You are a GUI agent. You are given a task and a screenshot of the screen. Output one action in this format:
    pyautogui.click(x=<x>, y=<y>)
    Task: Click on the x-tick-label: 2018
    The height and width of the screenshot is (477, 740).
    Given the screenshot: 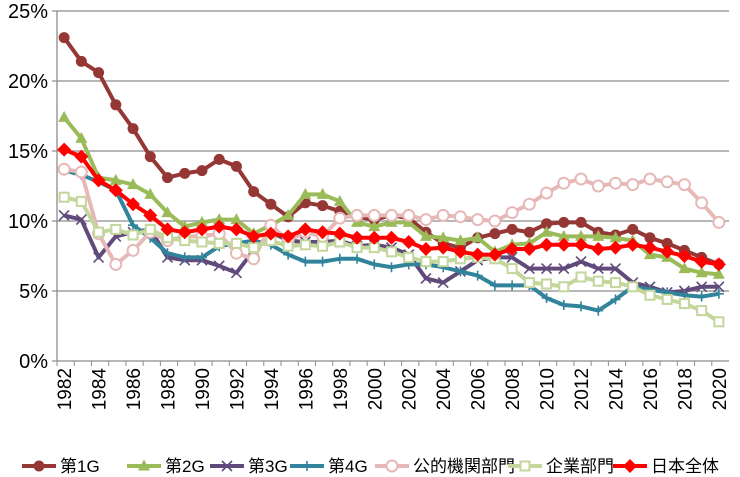 What is the action you would take?
    pyautogui.click(x=685, y=389)
    